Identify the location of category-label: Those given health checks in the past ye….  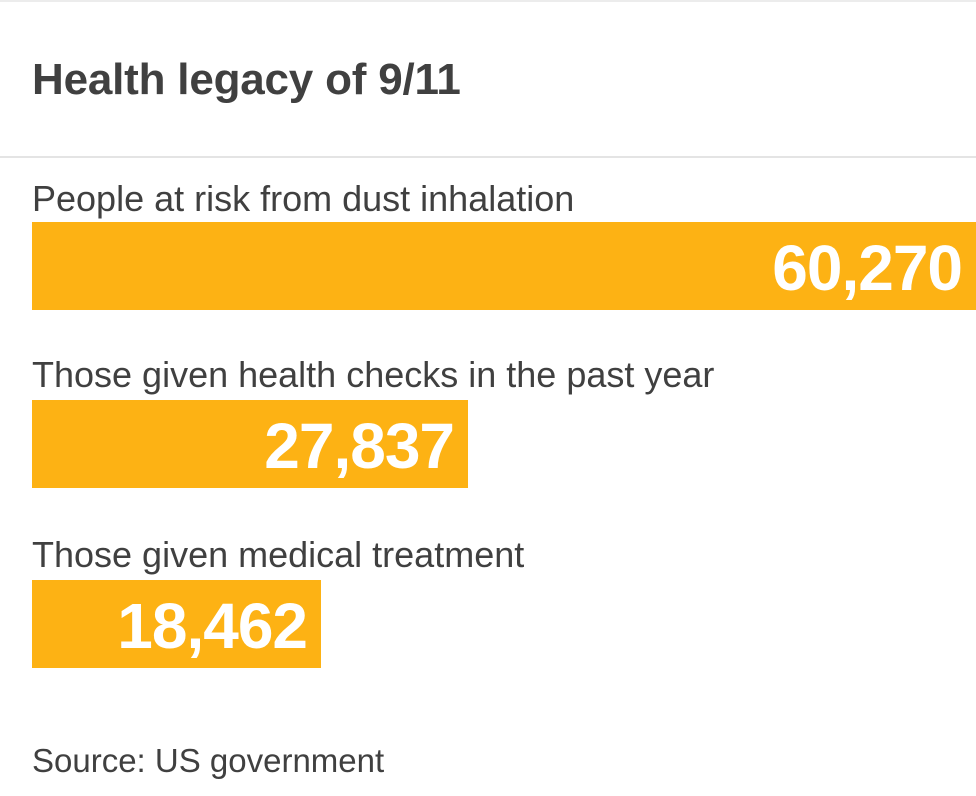
(373, 374).